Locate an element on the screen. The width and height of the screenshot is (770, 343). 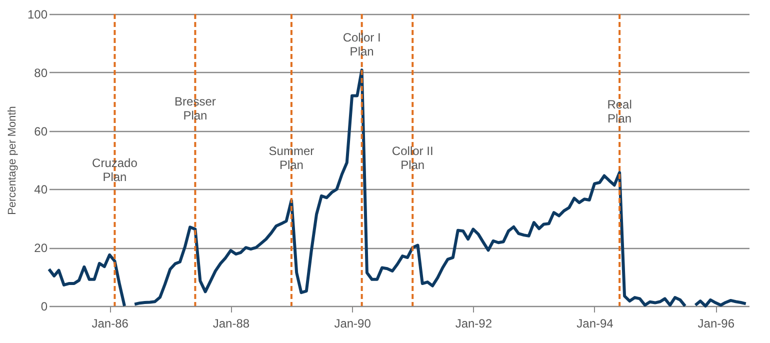
y-tick-label: 20 is located at coordinates (41, 248).